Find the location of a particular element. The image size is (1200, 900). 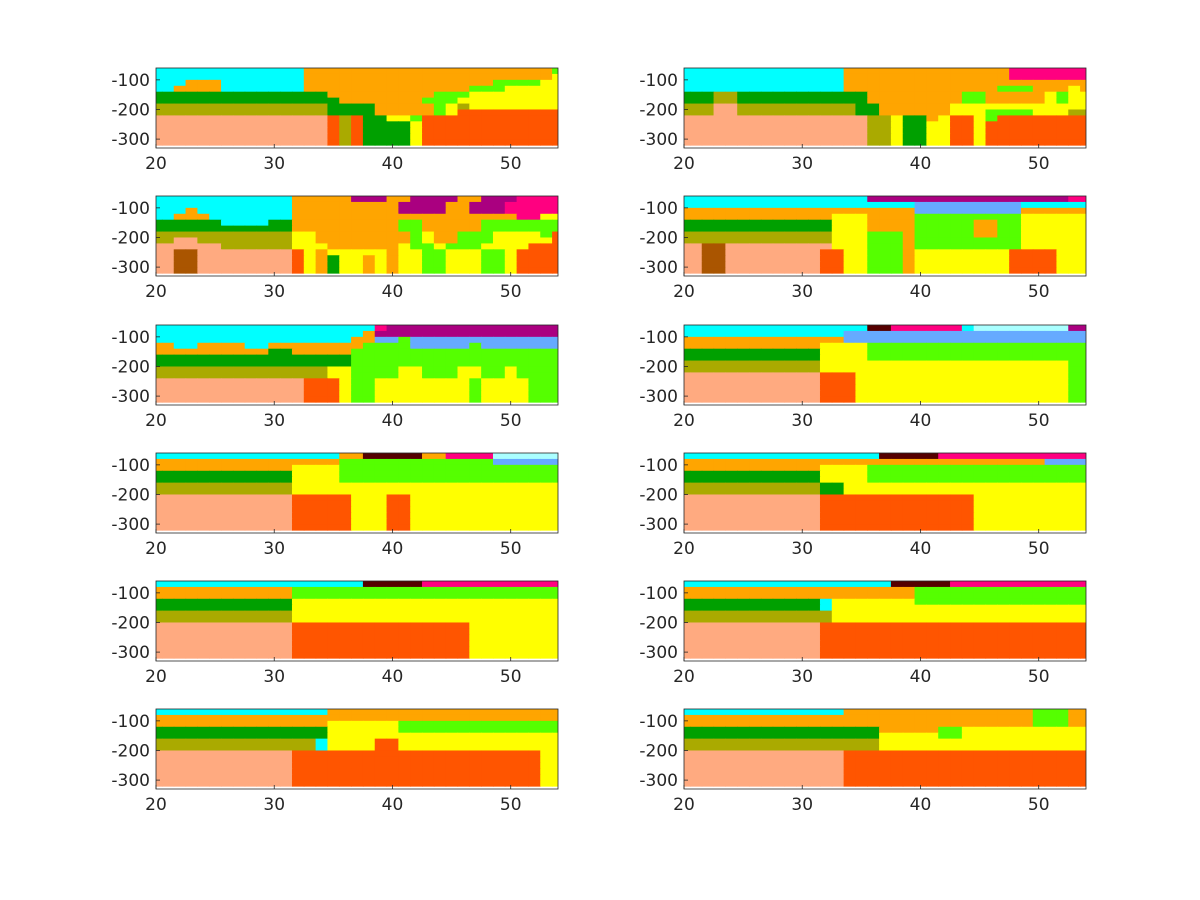

axes-frame is located at coordinates (885, 493).